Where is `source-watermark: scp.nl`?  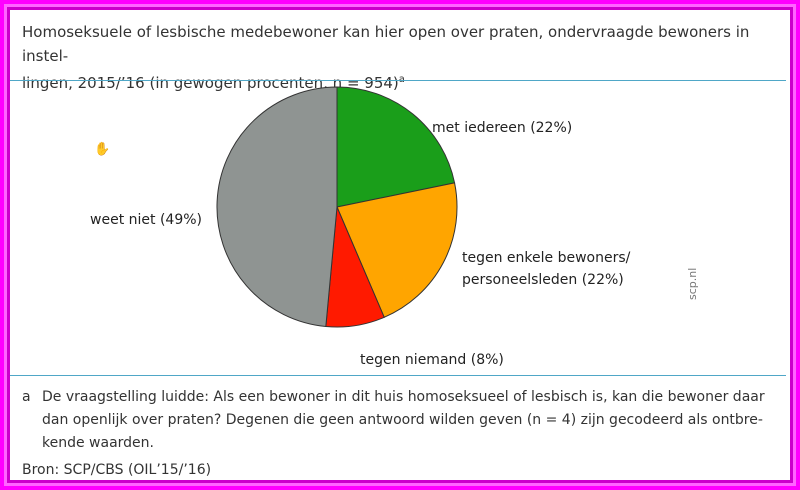
source-watermark: scp.nl is located at coordinates (692, 283).